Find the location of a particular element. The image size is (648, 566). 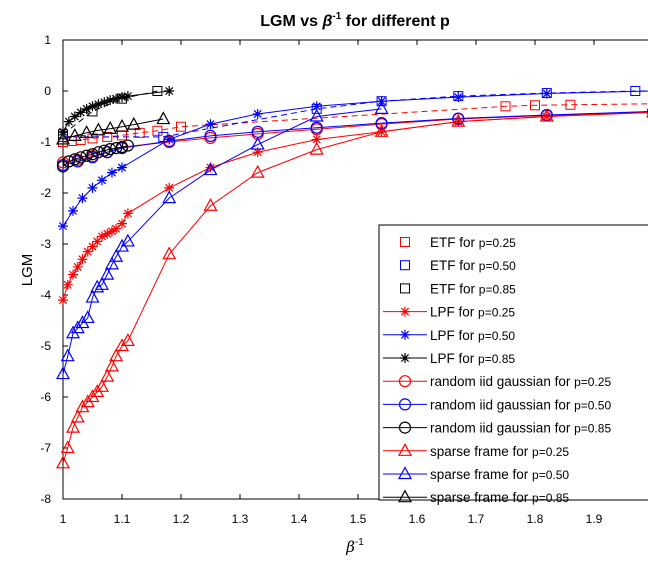

y-tick-label: -4 is located at coordinates (45, 295).